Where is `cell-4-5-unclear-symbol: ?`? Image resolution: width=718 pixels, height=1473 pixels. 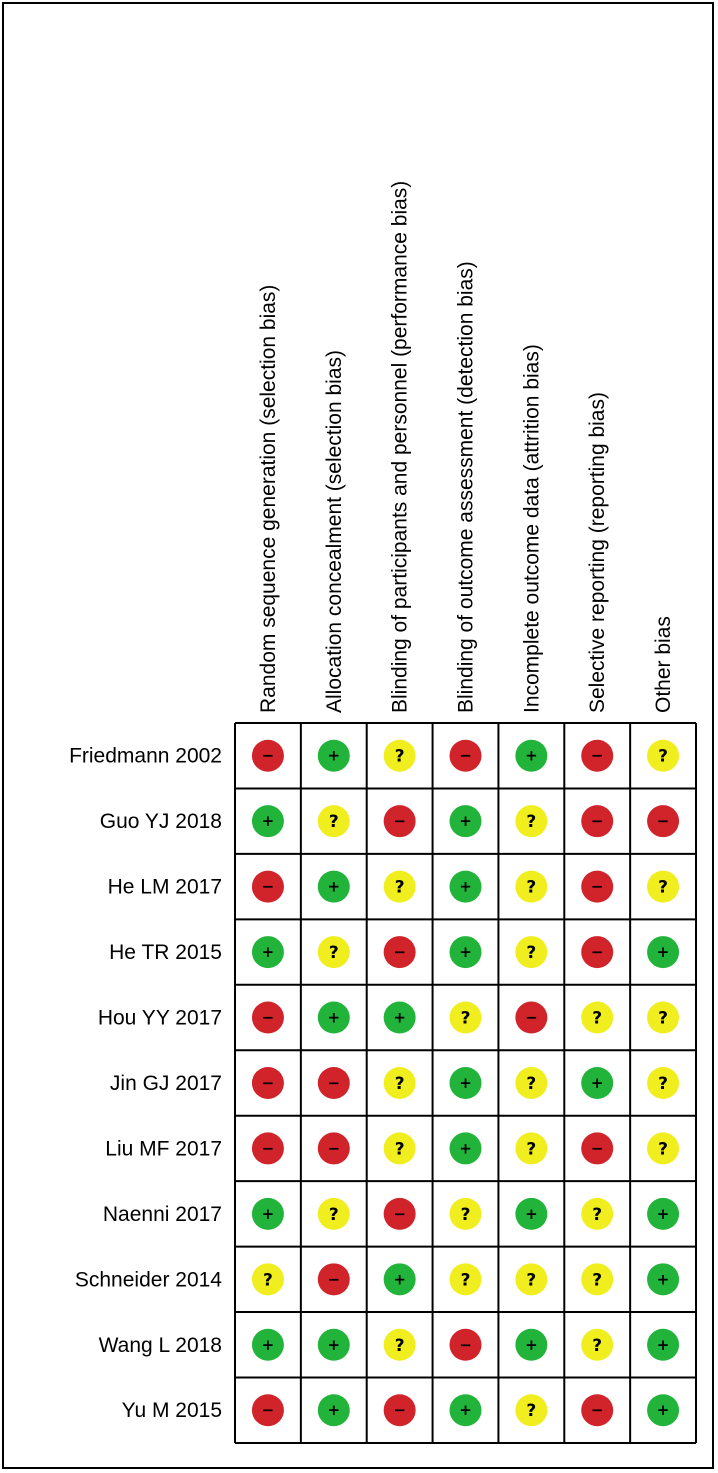 cell-4-5-unclear-symbol: ? is located at coordinates (597, 1019).